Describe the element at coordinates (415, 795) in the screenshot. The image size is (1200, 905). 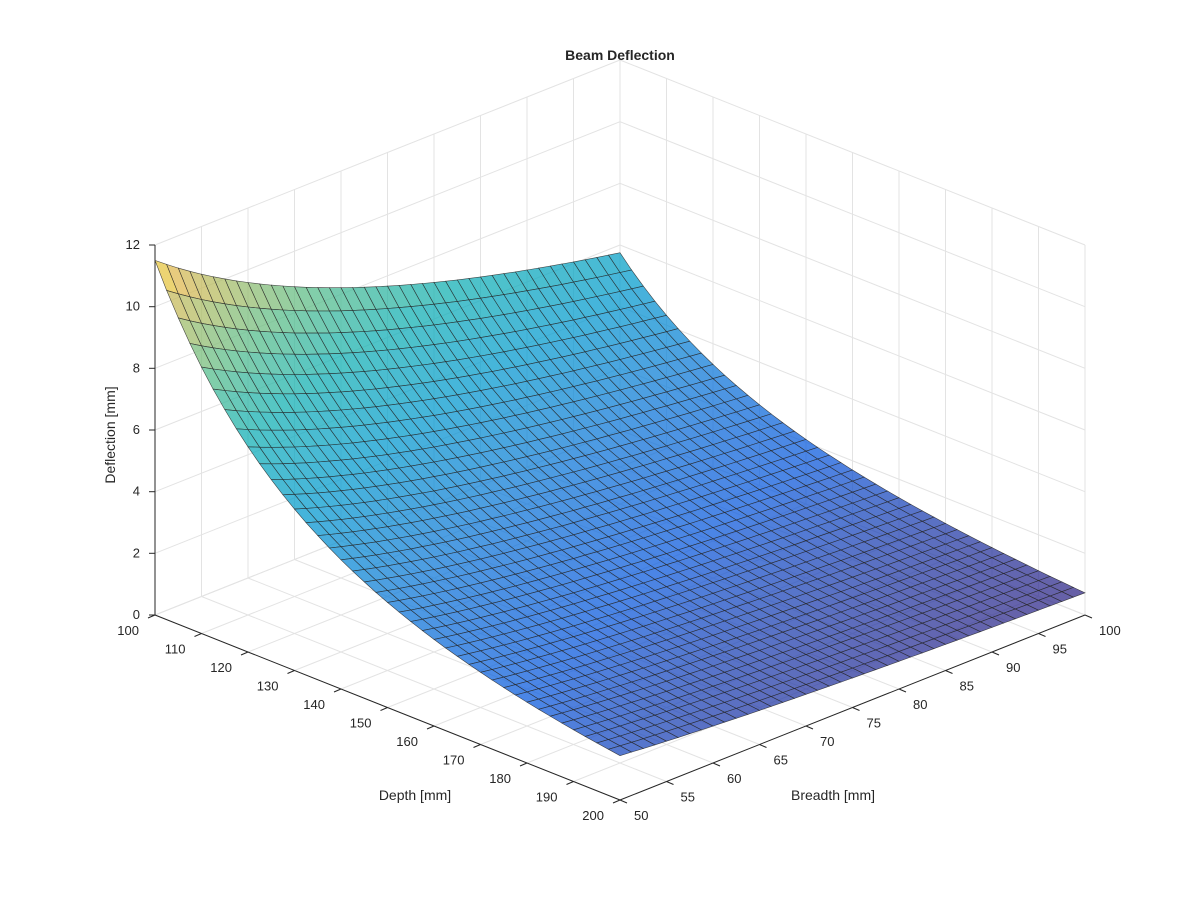
I see `y-axis-title: Depth [mm]` at that location.